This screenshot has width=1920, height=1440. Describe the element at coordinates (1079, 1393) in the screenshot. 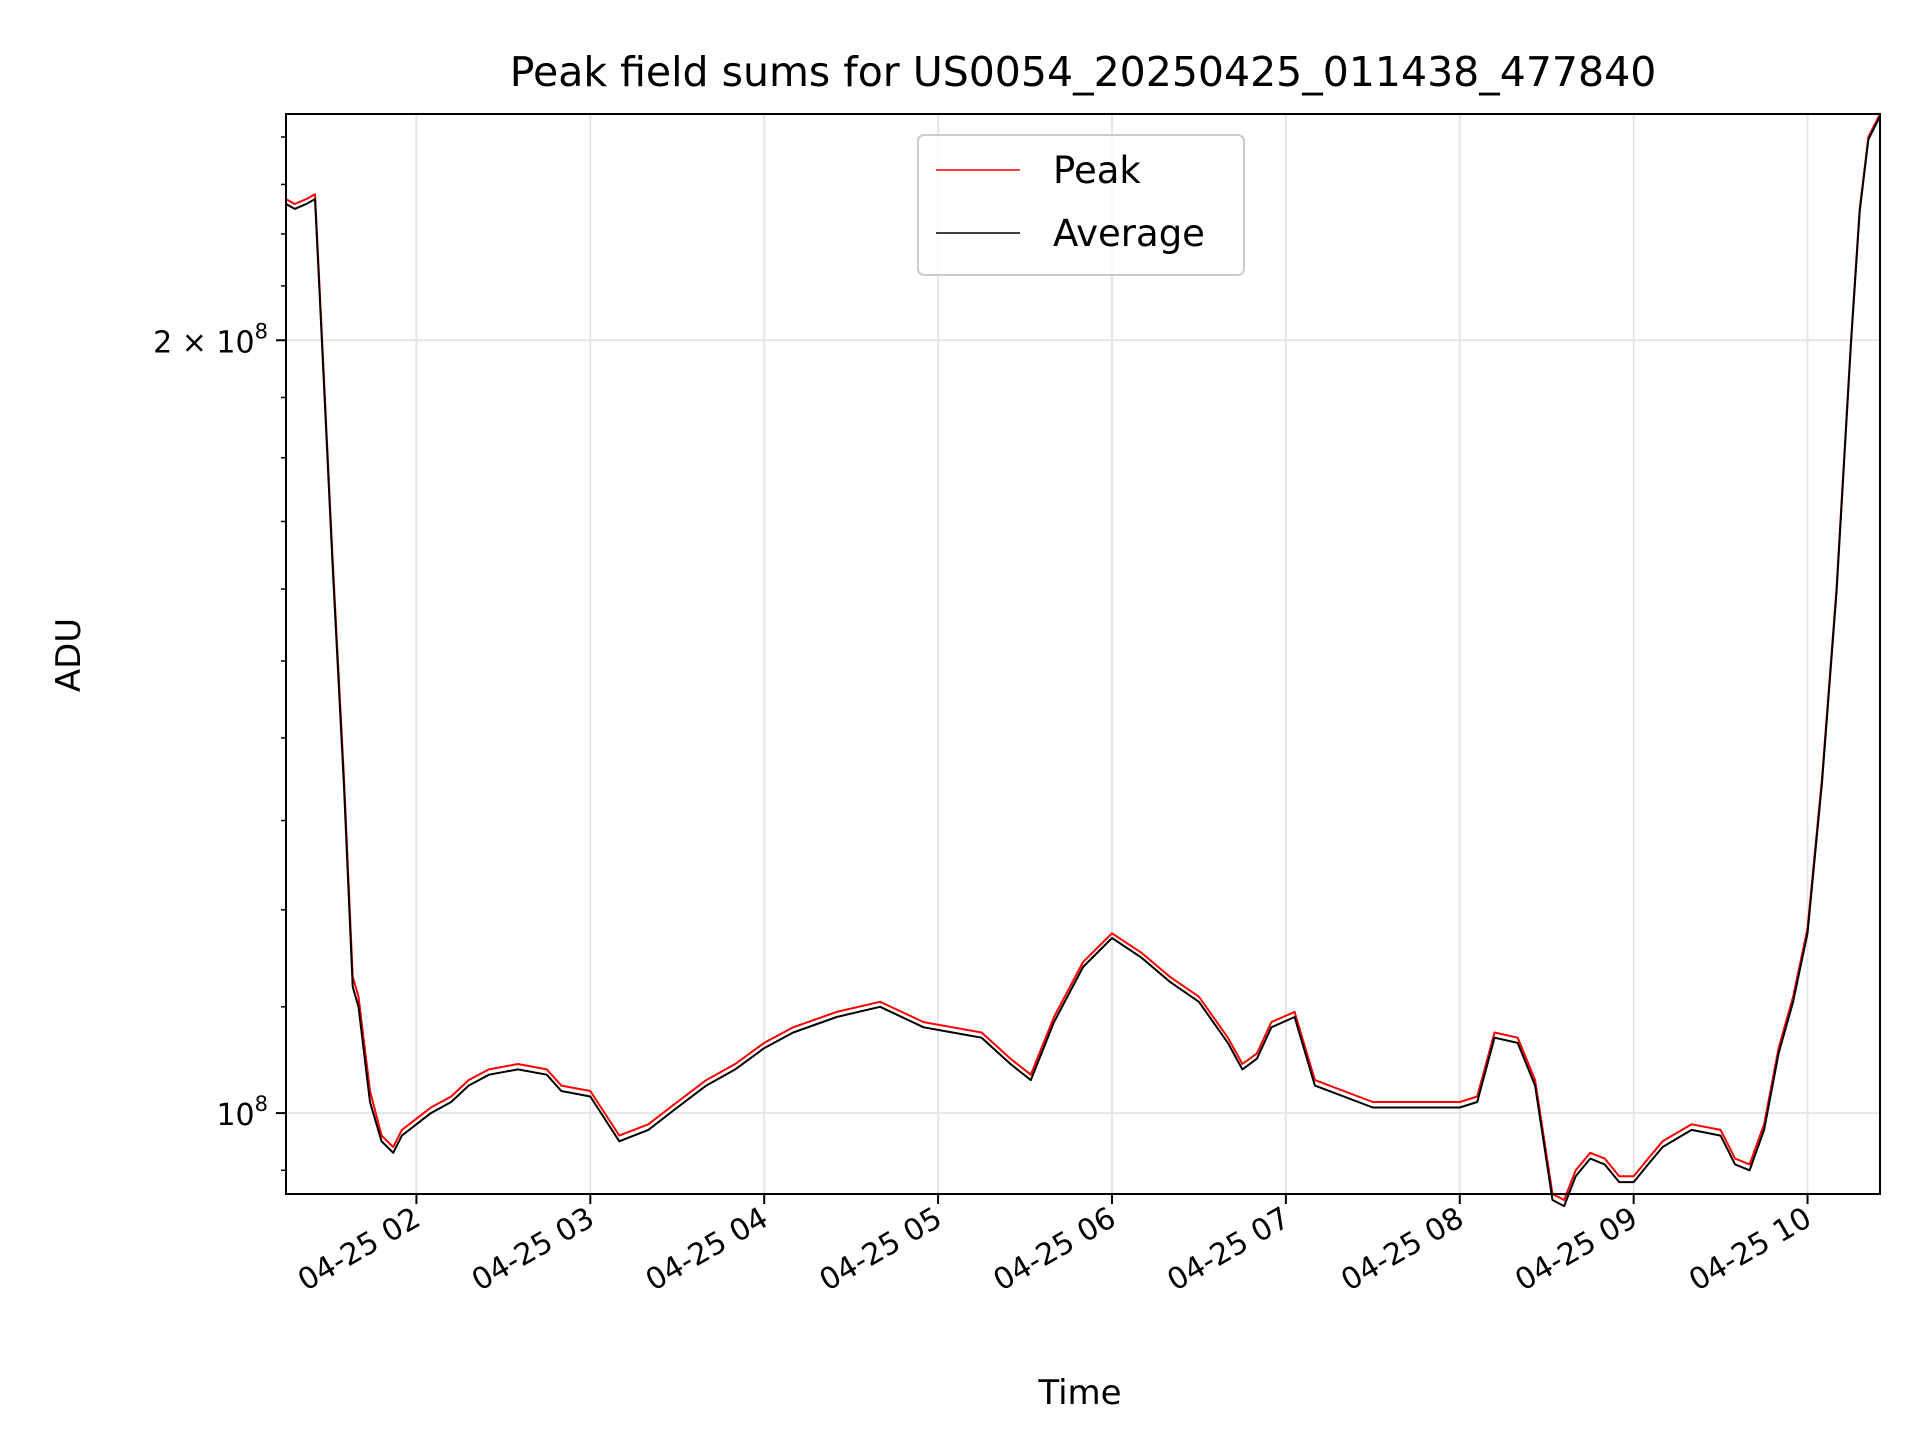

I see `x-axis-label: Time` at that location.